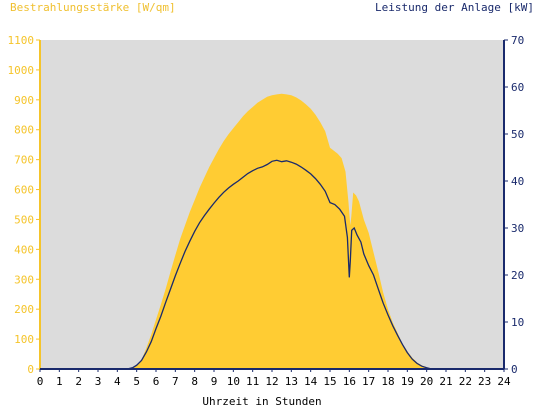 Image resolution: width=544 pixels, height=408 pixels. I want to click on x-tick-label: 8, so click(194, 381).